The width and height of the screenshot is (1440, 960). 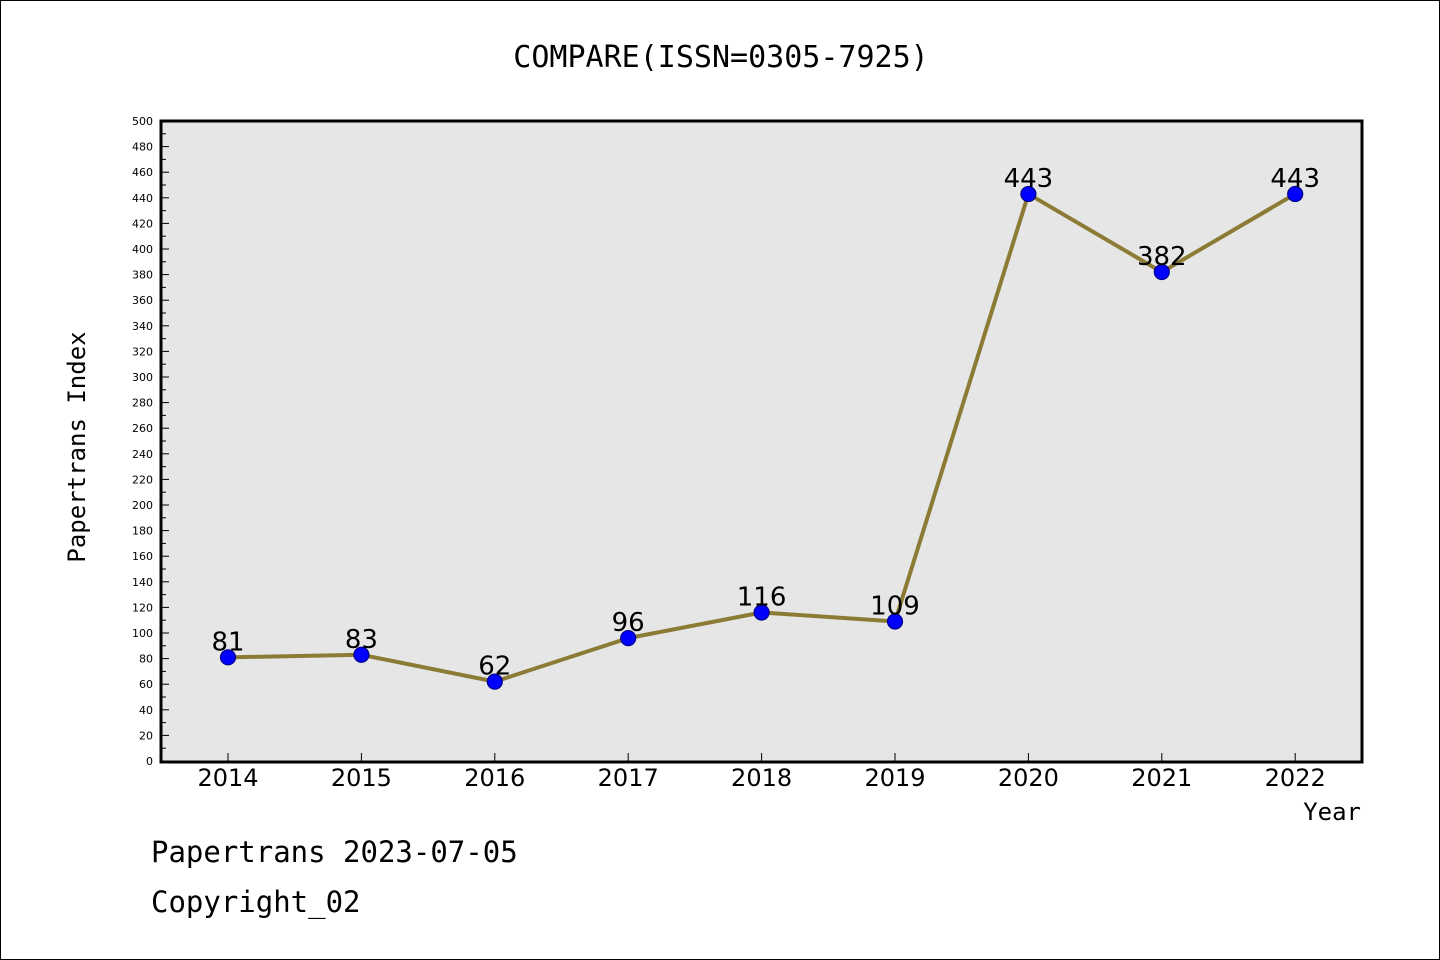 I want to click on x-tick-label: 2019, so click(x=894, y=778).